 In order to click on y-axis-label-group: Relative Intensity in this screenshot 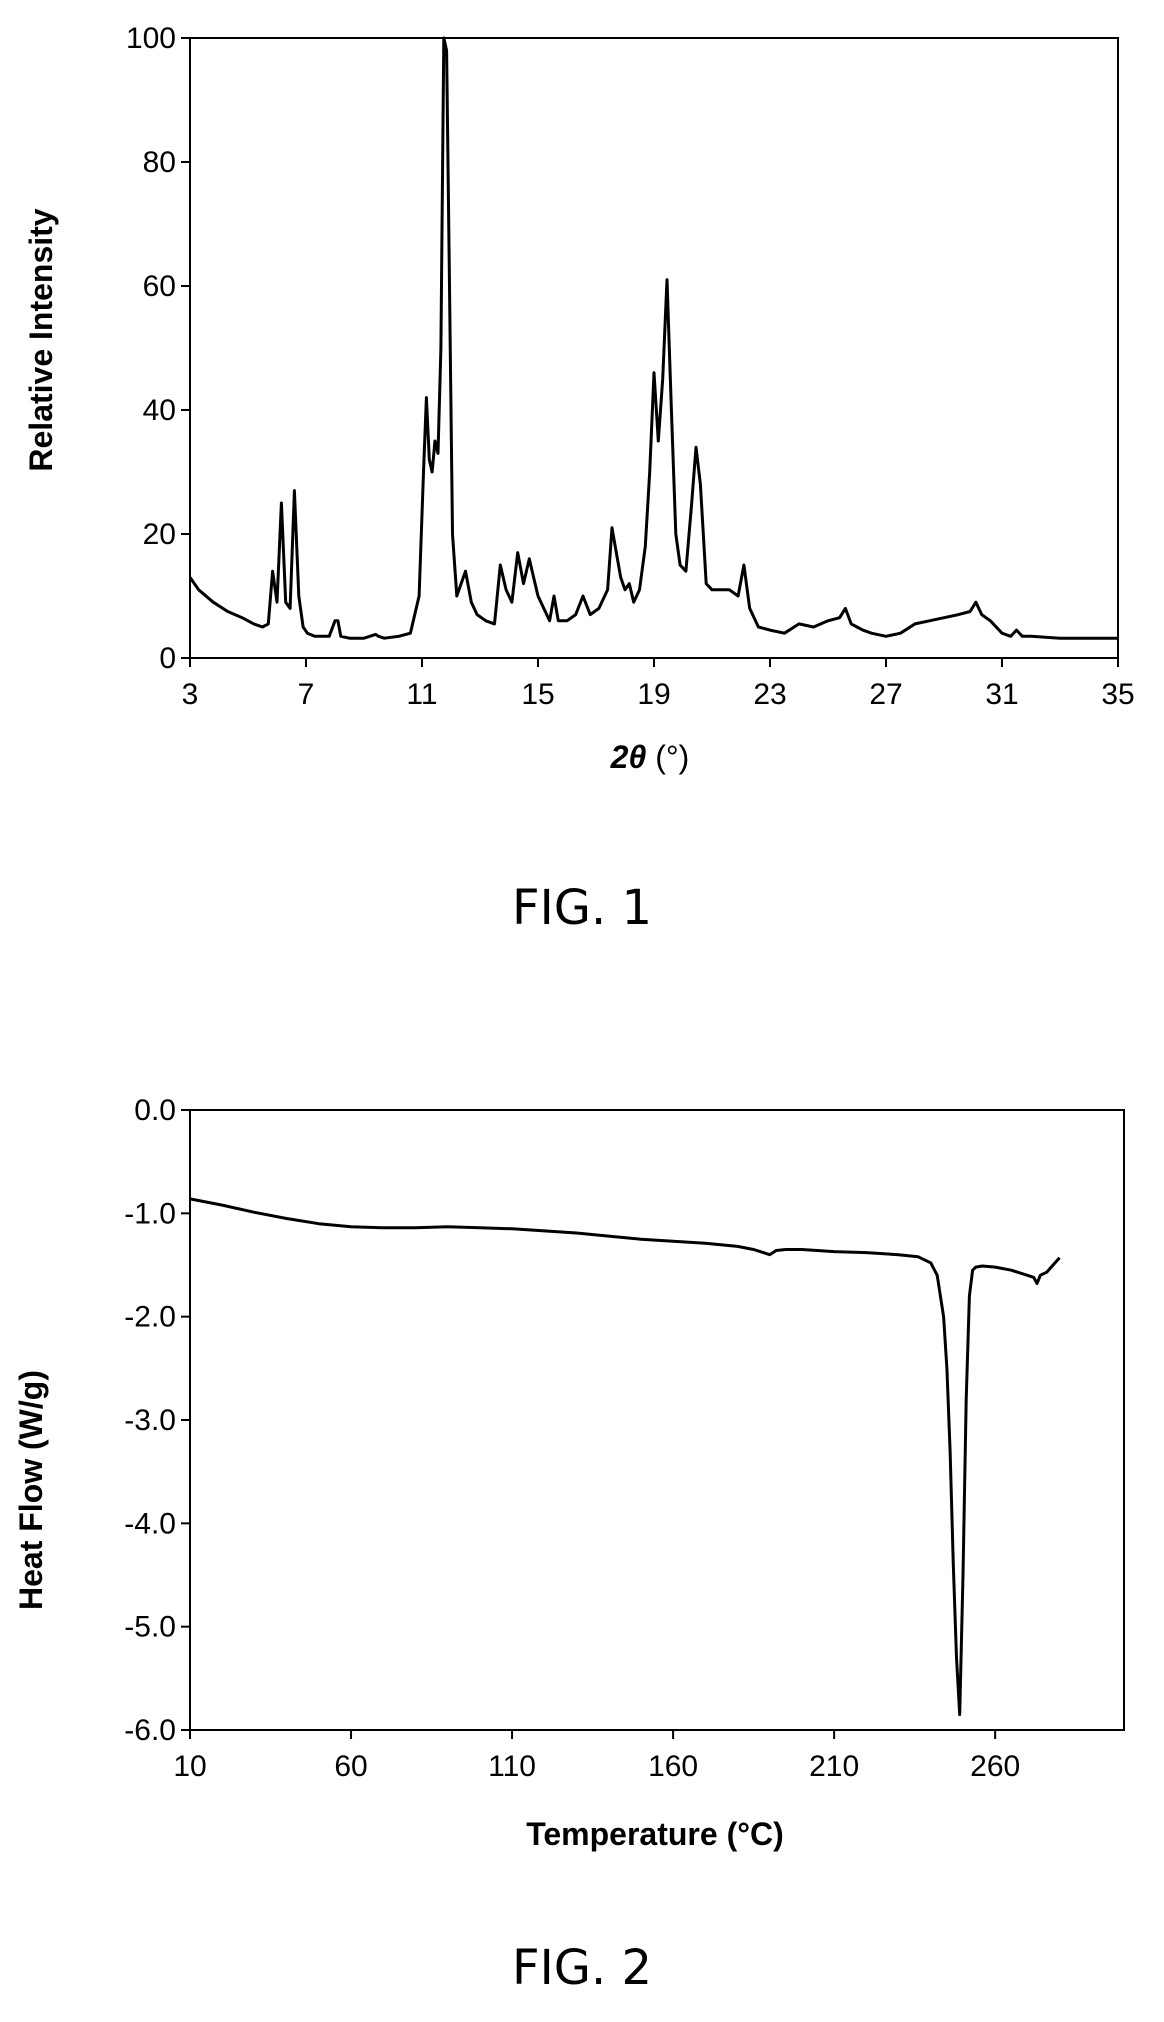, I will do `click(41, 339)`.